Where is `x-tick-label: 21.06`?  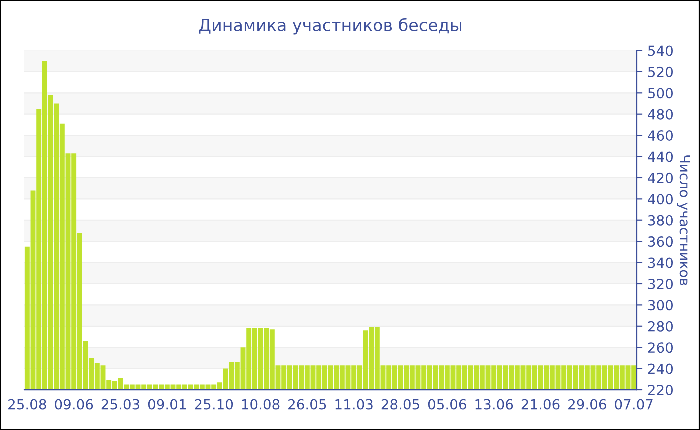
x-tick-label: 21.06 is located at coordinates (541, 404).